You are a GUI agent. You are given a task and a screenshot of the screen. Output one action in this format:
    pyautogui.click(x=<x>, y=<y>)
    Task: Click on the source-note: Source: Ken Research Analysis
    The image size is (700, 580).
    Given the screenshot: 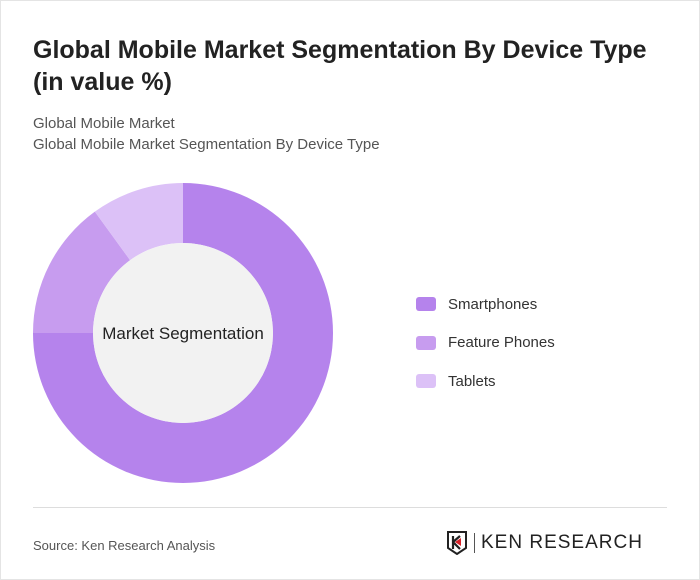 What is the action you would take?
    pyautogui.click(x=124, y=545)
    